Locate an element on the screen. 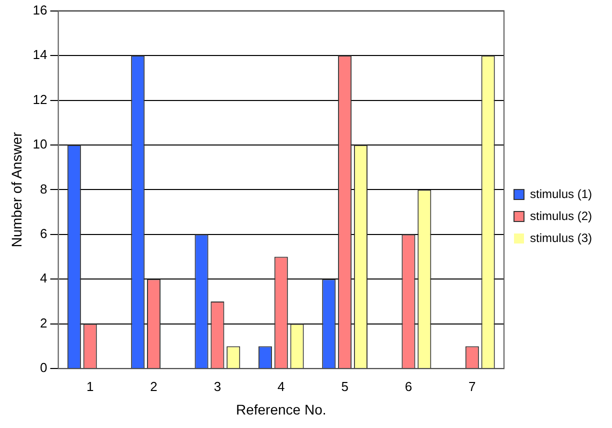 This screenshot has width=612, height=428. x-tick-label: 1 is located at coordinates (90, 386).